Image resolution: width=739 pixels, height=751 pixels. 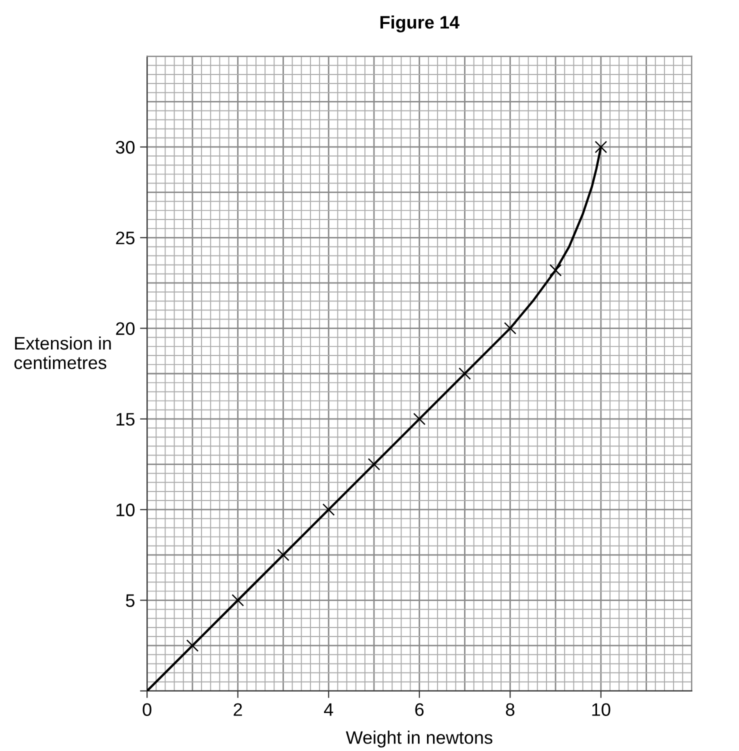 I want to click on x-axis-title: Weight in newtons, so click(x=419, y=739).